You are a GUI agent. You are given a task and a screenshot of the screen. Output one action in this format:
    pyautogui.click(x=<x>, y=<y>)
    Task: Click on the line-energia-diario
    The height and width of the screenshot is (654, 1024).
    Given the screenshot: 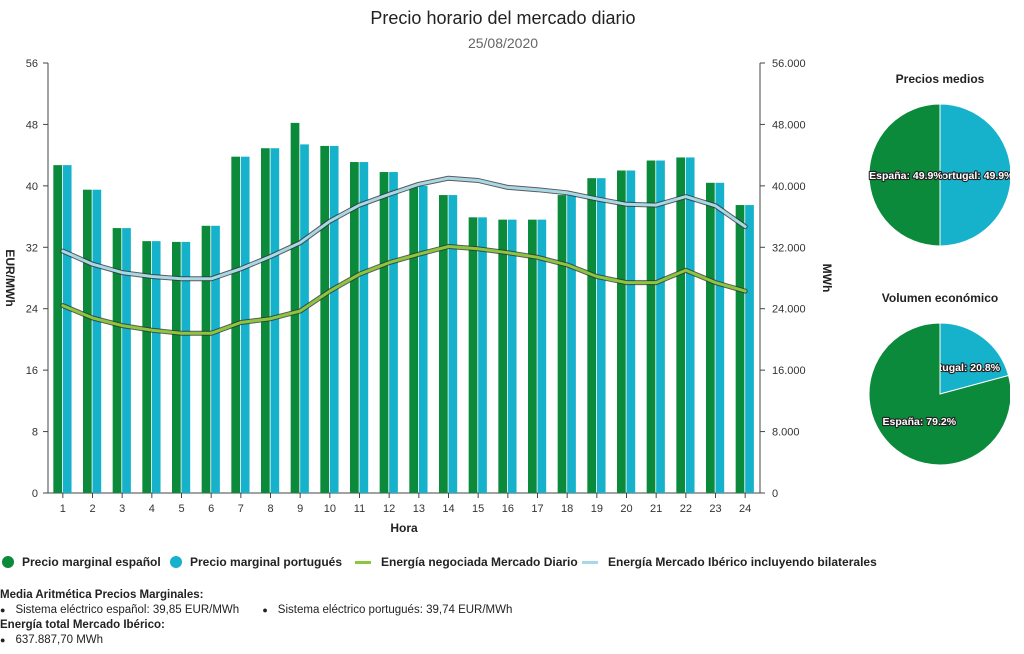 What is the action you would take?
    pyautogui.click(x=404, y=290)
    